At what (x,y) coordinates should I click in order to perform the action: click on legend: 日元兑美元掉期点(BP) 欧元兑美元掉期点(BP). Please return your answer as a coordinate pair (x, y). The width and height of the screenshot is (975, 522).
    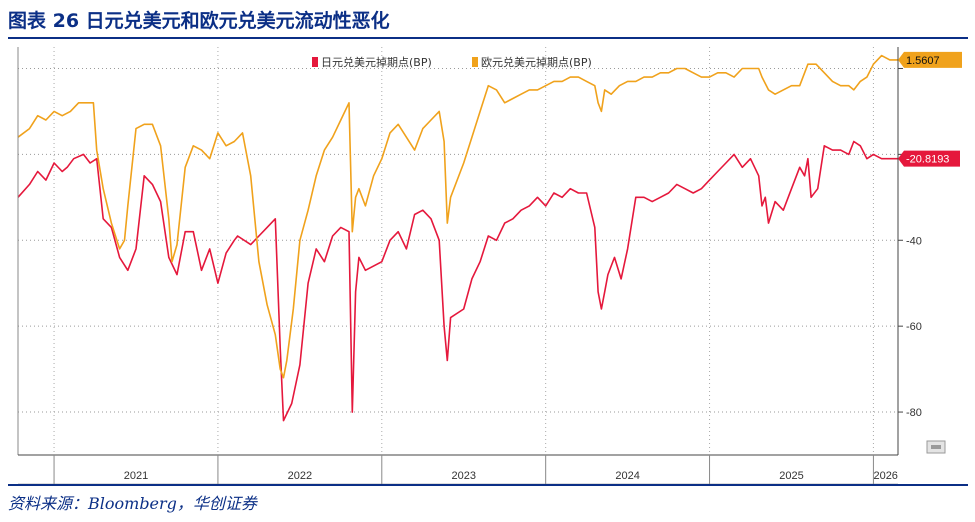
    Looking at the image, I should click on (452, 62).